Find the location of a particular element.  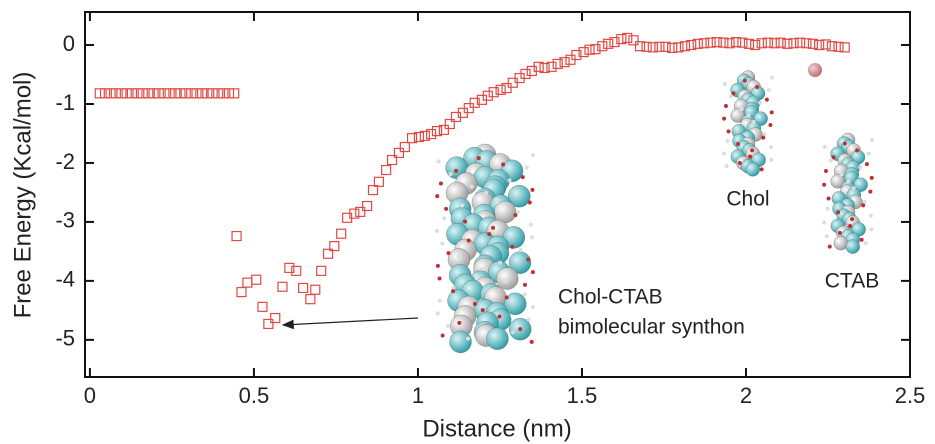

y-tick-label: -3 is located at coordinates (65, 220).